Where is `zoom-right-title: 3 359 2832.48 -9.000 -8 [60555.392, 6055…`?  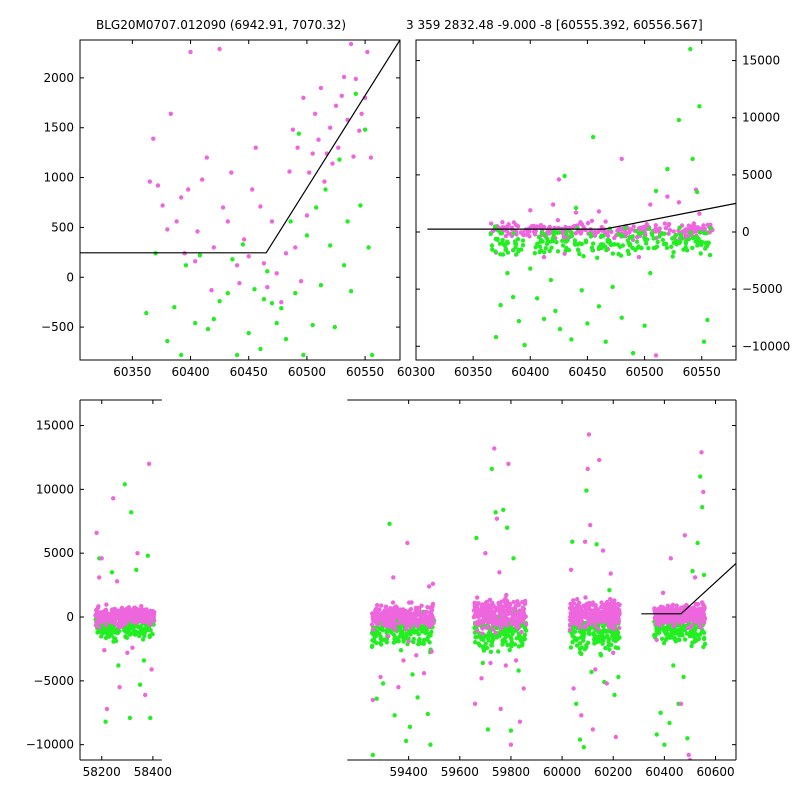
zoom-right-title: 3 359 2832.48 -9.000 -8 [60555.392, 6055… is located at coordinates (554, 25).